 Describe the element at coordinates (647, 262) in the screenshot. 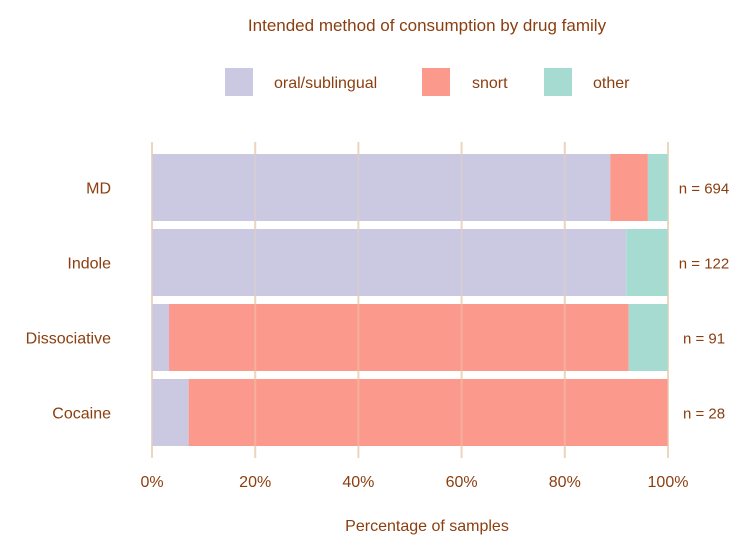

I see `bar-indole-other` at that location.